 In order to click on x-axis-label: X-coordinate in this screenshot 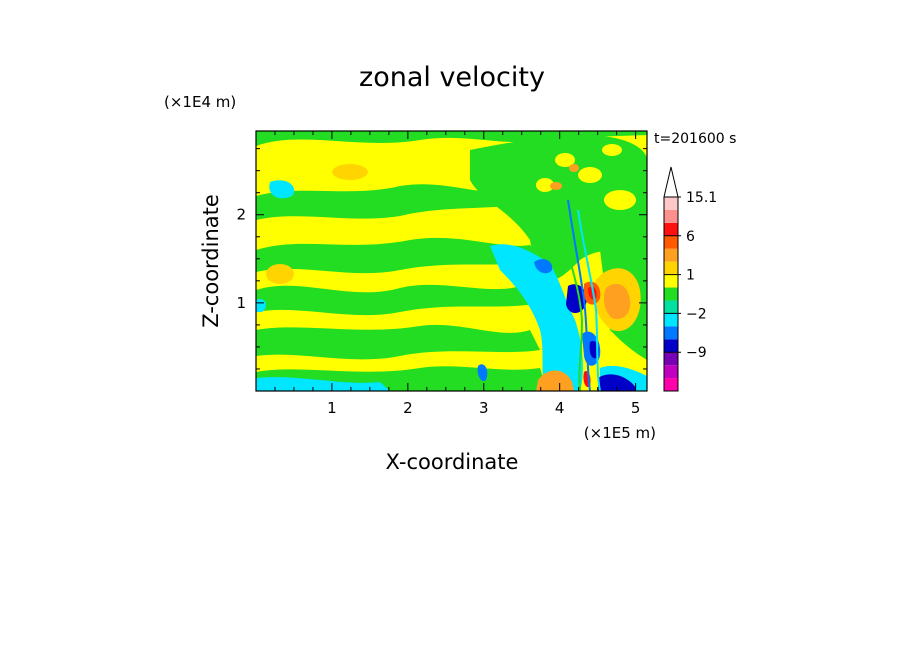, I will do `click(452, 462)`.